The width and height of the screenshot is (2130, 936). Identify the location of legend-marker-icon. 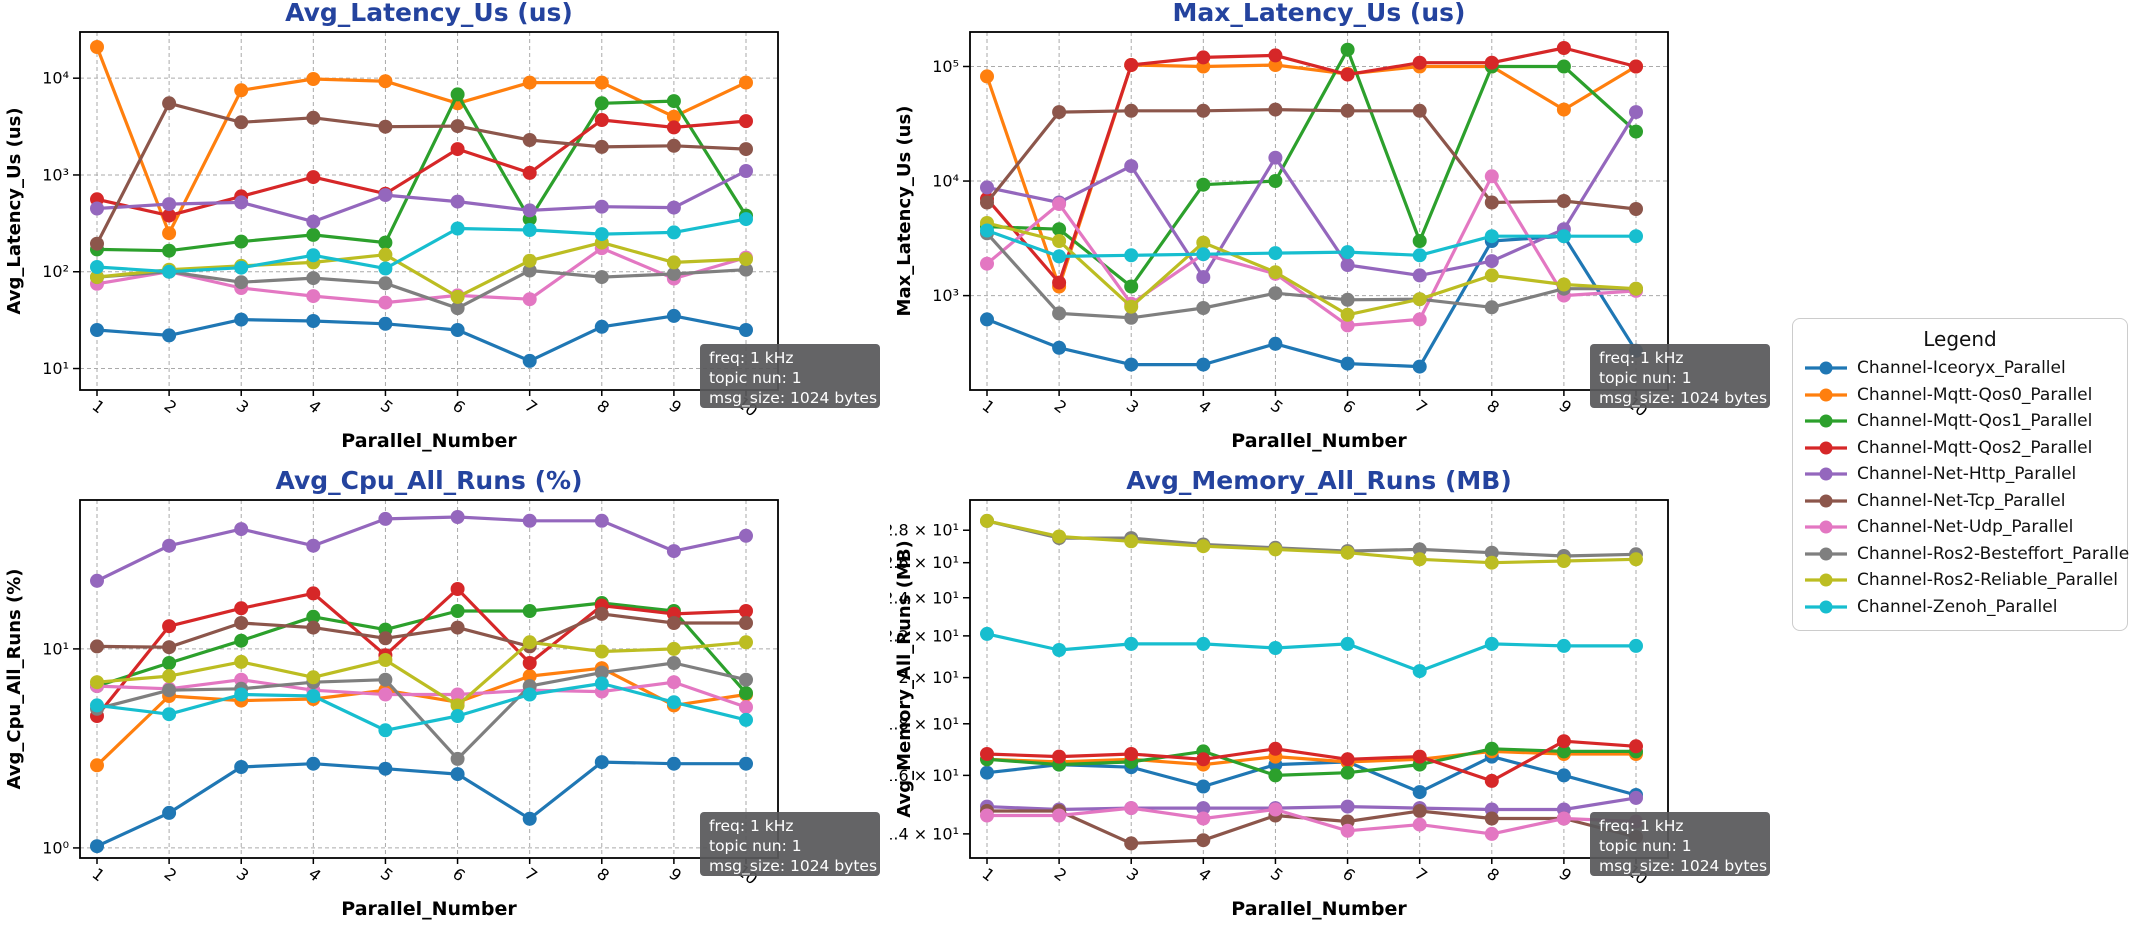
(1826, 607).